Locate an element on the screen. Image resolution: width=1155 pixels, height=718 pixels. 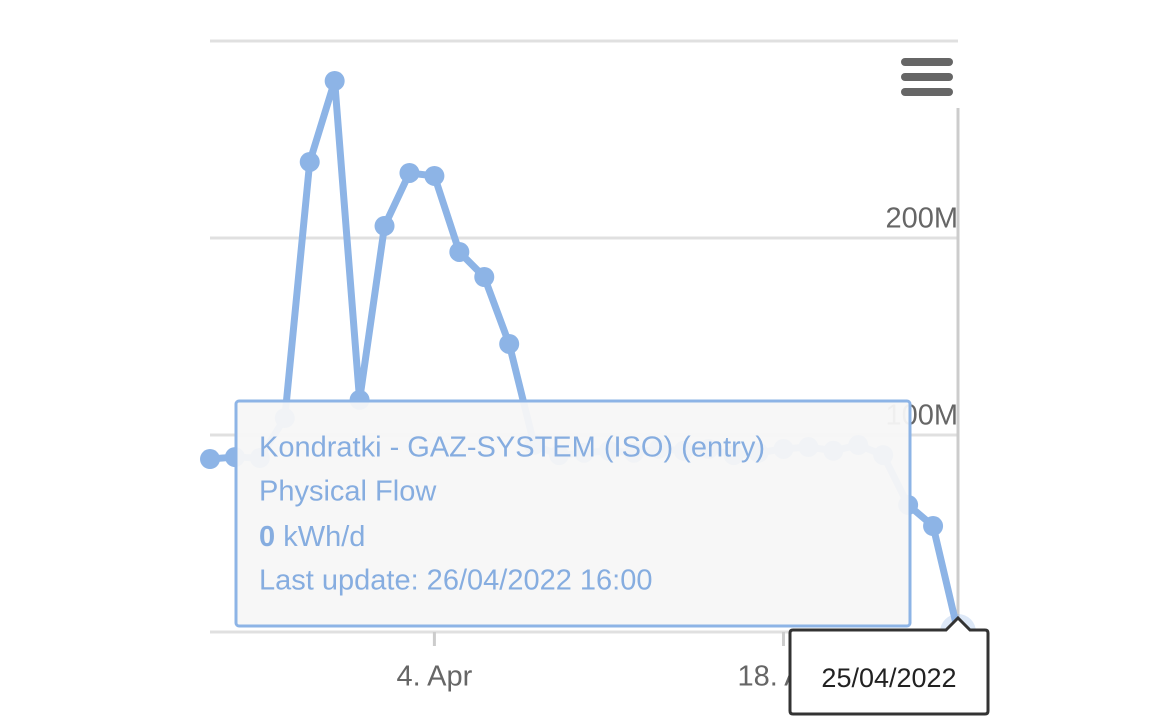
tooltip-value-line: 0 kWh/d is located at coordinates (312, 537).